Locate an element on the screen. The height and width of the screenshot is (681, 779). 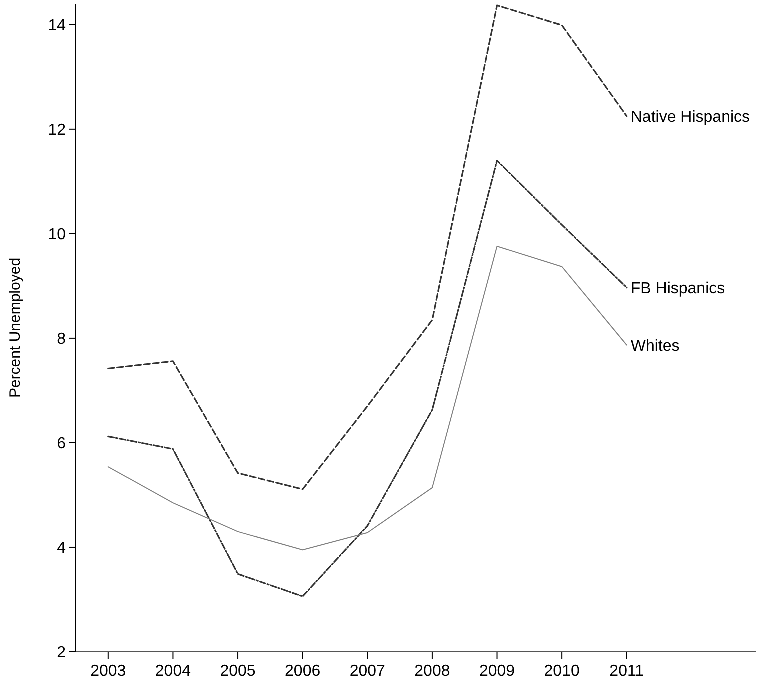
y-tick-label: 14 is located at coordinates (57, 26).